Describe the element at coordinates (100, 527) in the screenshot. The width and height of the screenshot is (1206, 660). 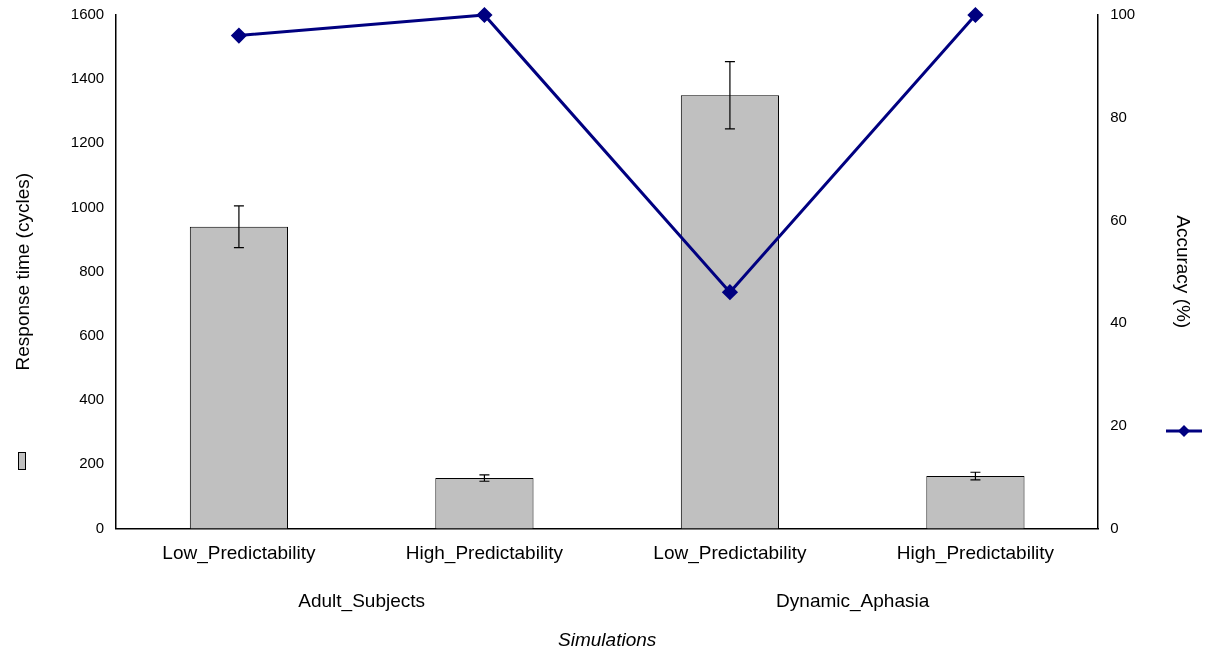
I see `y-tick-label: 0` at that location.